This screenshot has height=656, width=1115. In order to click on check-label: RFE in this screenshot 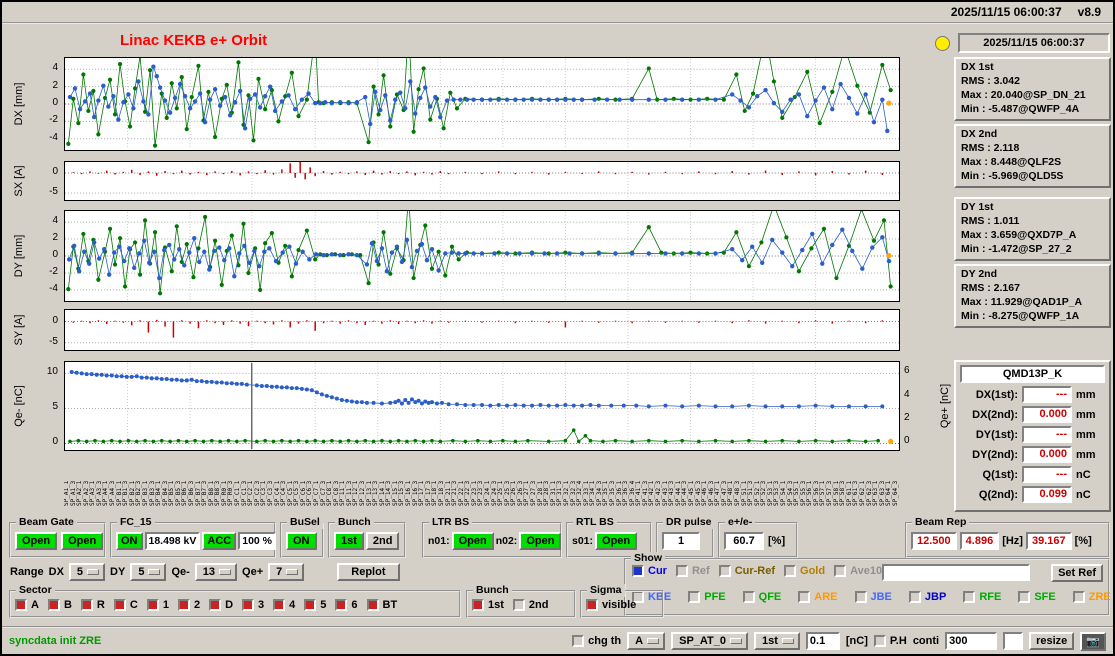, I will do `click(990, 597)`.